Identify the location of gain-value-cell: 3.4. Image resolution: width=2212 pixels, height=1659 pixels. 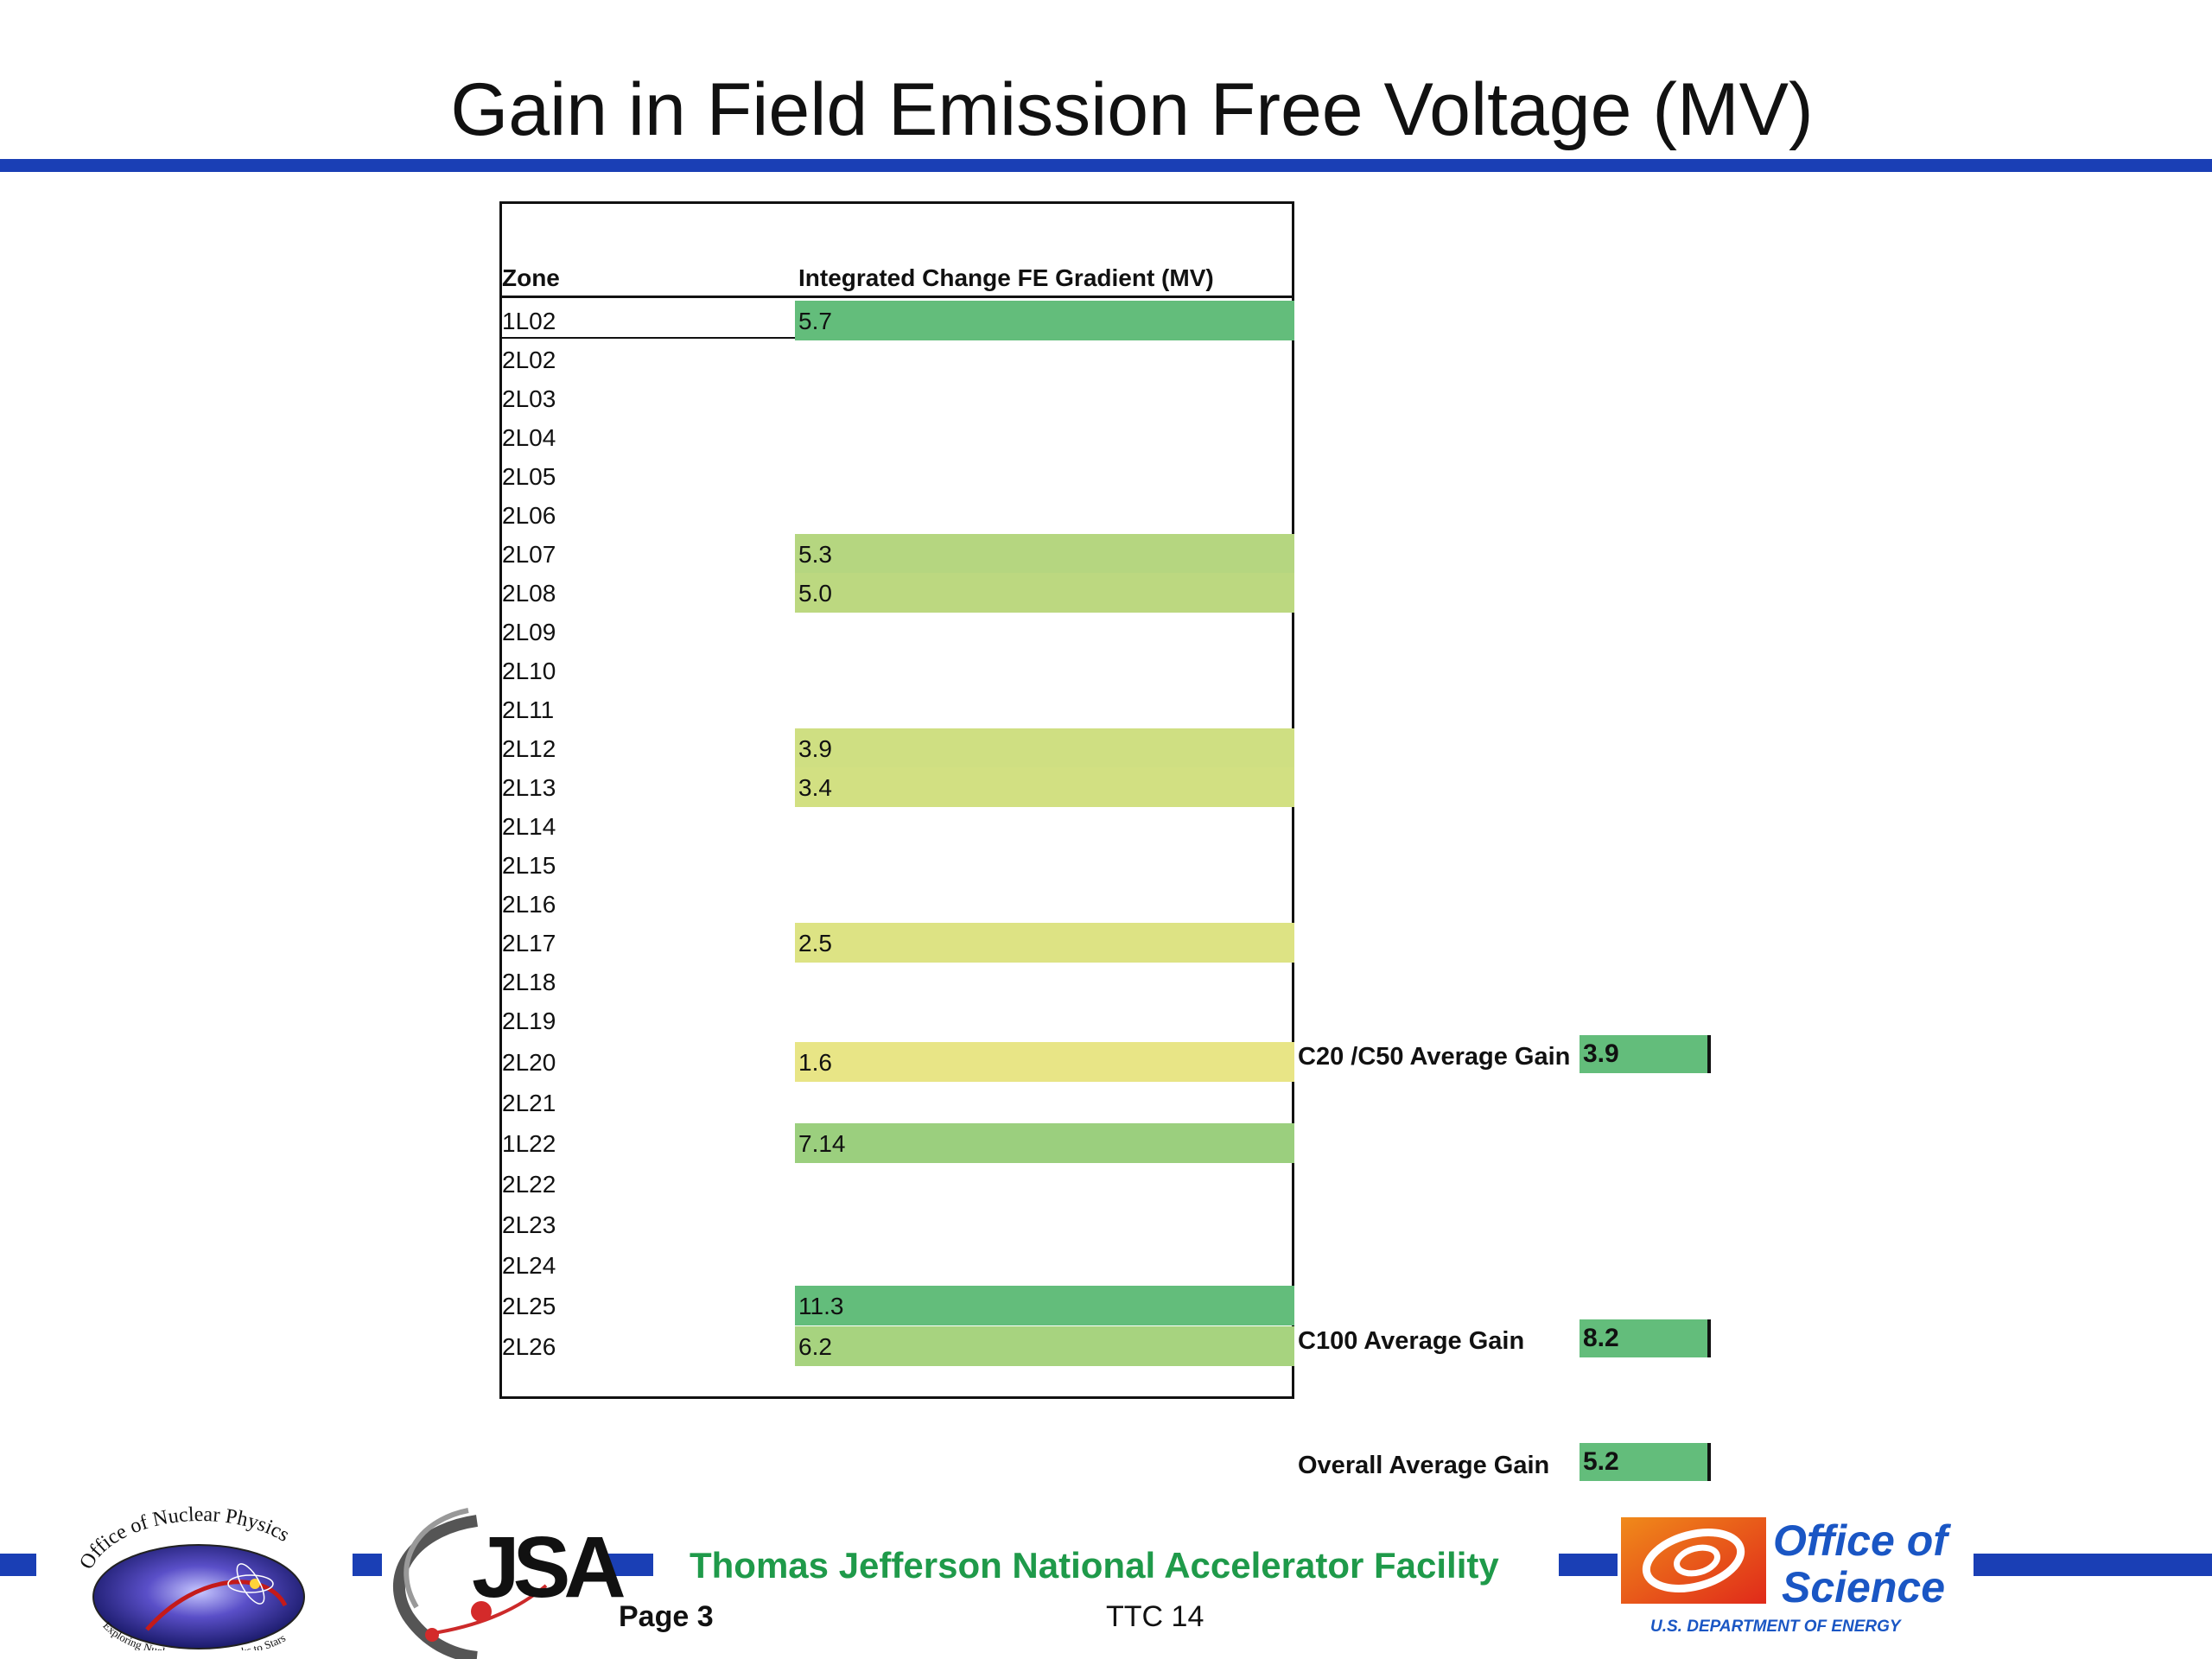
(815, 787).